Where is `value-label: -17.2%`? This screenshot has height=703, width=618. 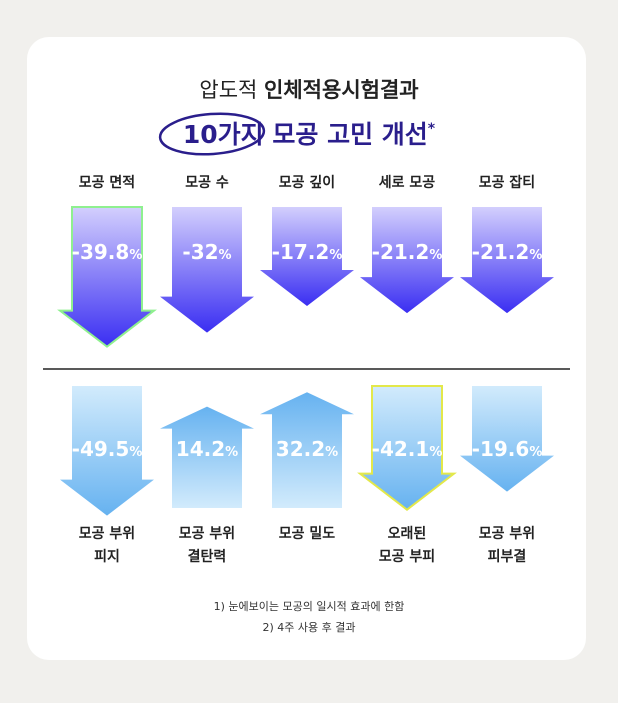 value-label: -17.2% is located at coordinates (307, 252).